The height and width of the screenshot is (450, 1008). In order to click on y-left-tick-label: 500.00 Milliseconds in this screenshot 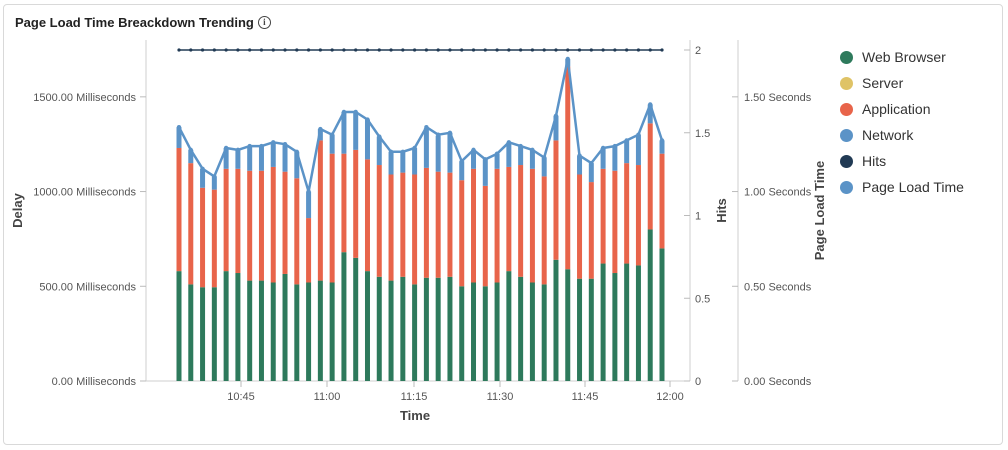, I will do `click(87, 287)`.